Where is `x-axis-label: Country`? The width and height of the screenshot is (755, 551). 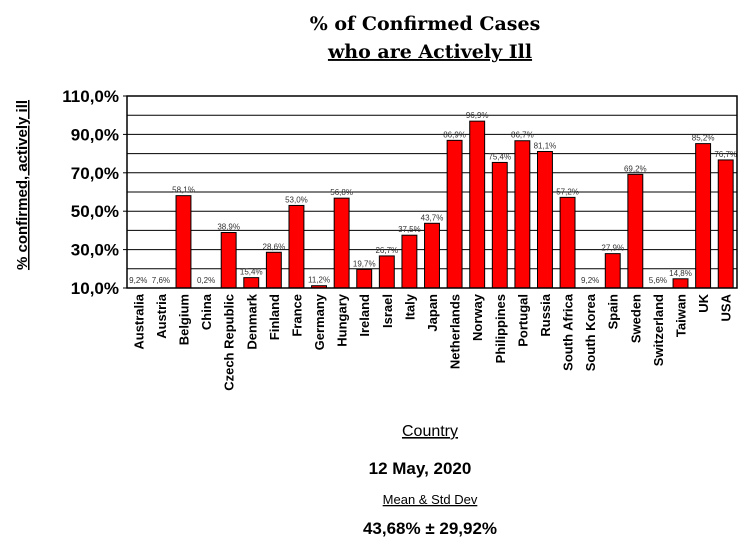
x-axis-label: Country is located at coordinates (430, 431).